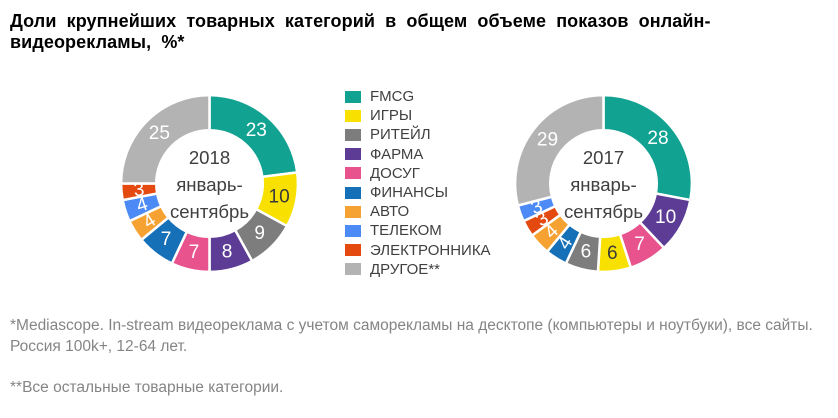  I want to click on legend-label: ИГРЫ, so click(391, 116).